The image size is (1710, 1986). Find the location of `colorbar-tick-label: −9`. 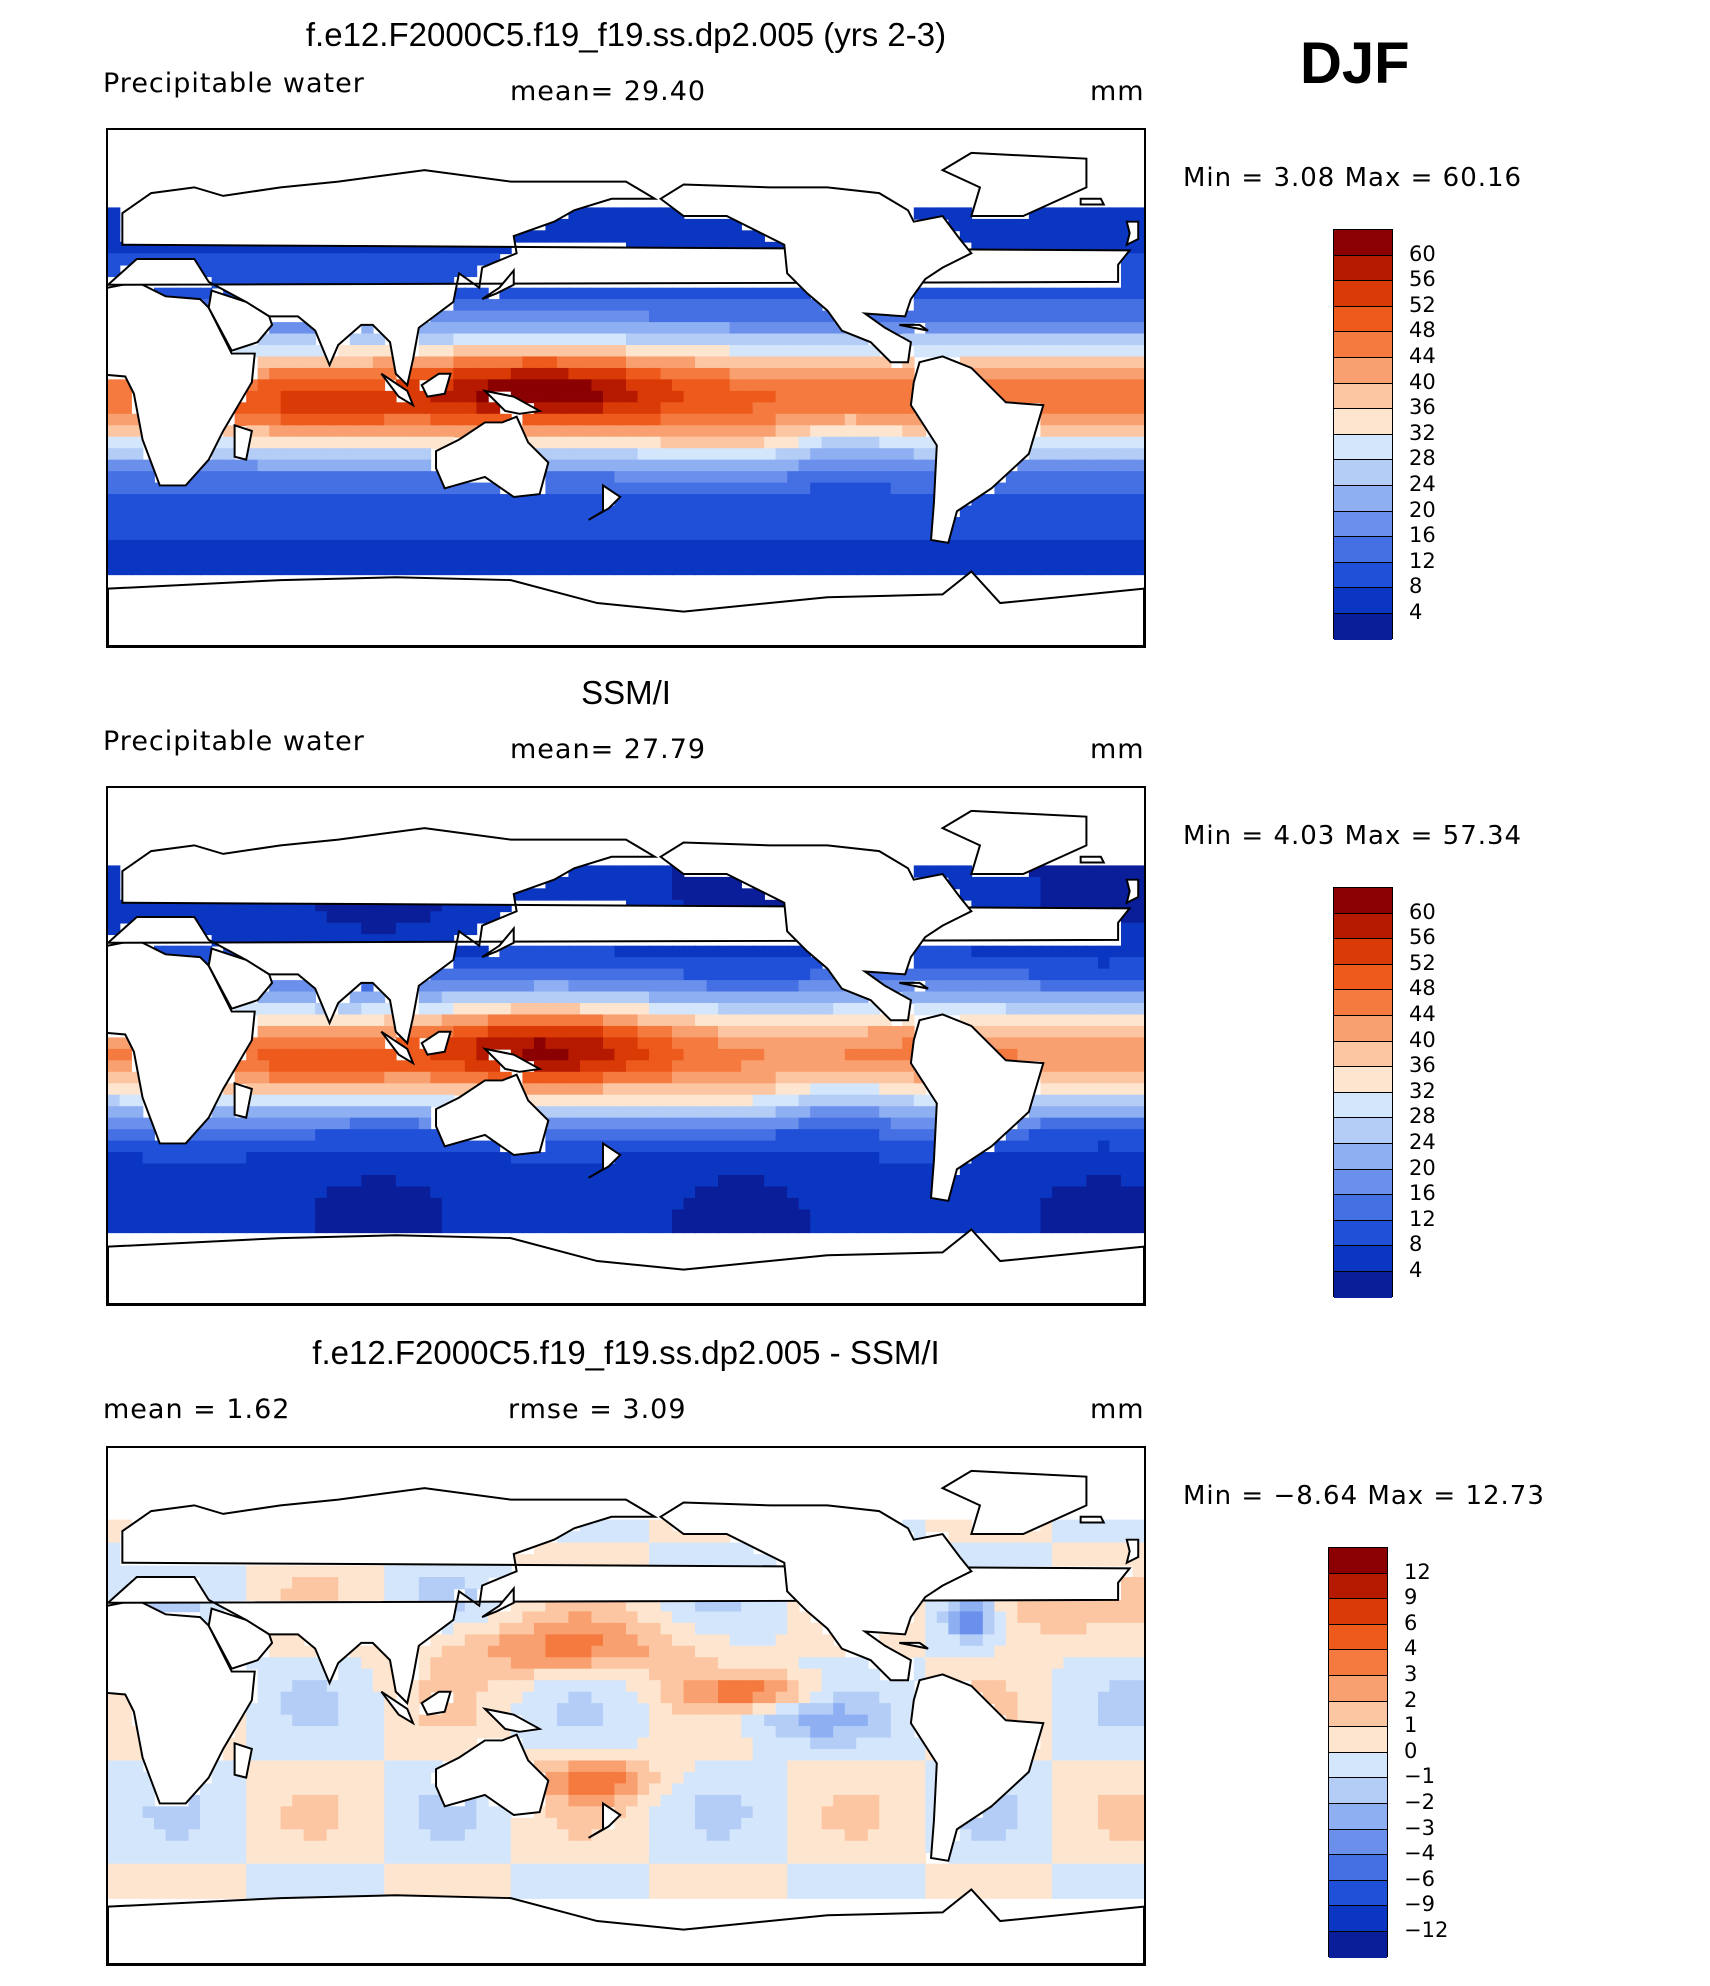

colorbar-tick-label: −9 is located at coordinates (1419, 1904).